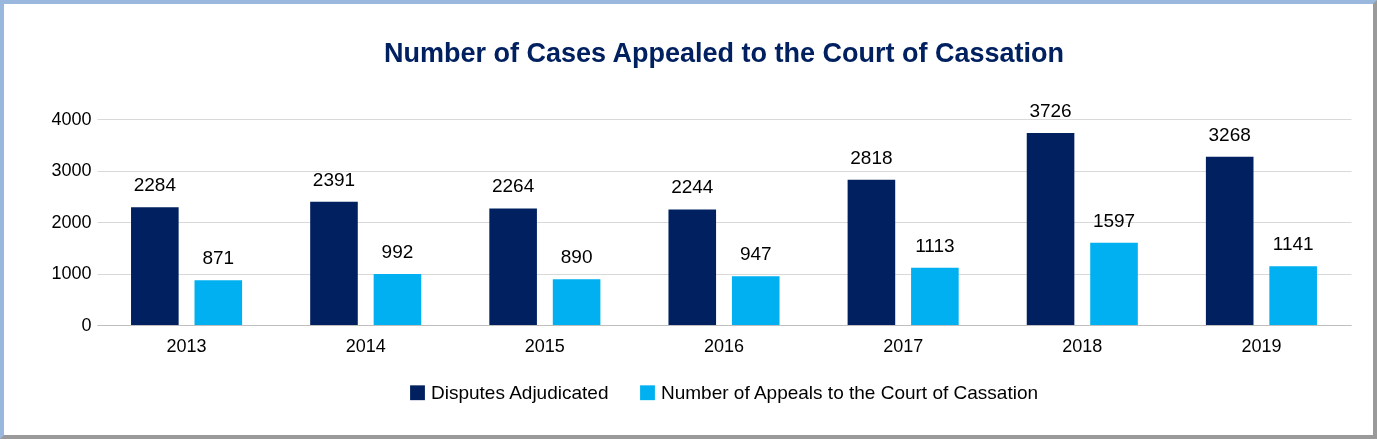 The width and height of the screenshot is (1377, 439). Describe the element at coordinates (71, 118) in the screenshot. I see `y-tick-label: 4000` at that location.